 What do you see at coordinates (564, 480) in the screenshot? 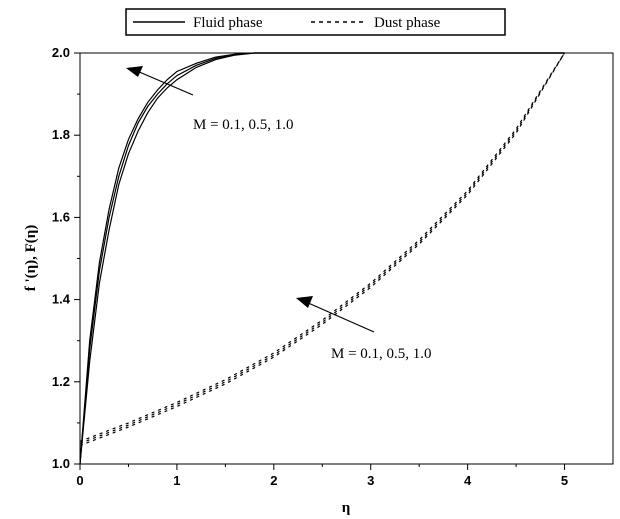
I see `x-tick-label: 5` at bounding box center [564, 480].